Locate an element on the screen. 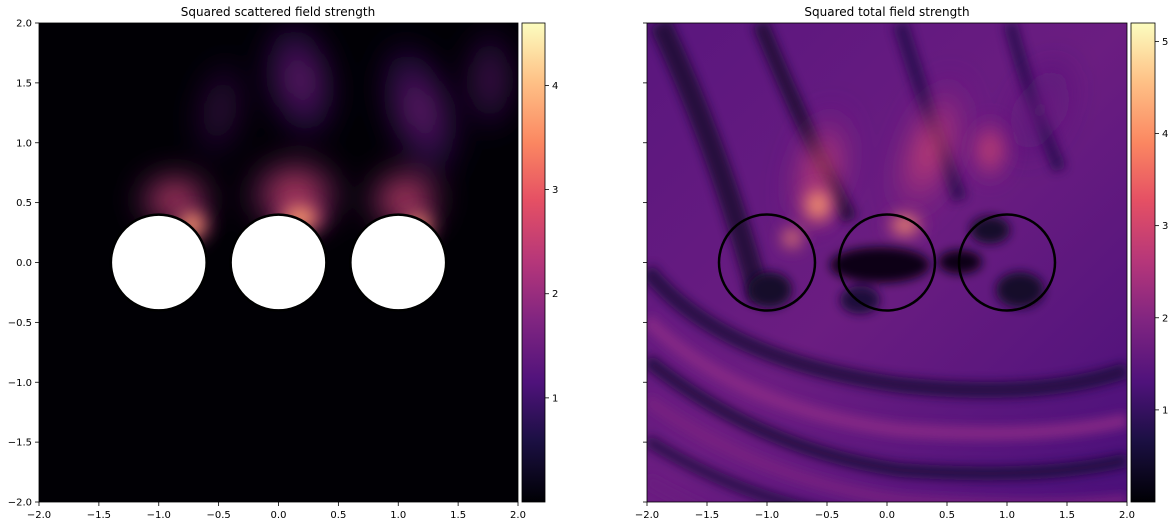 This screenshot has height=527, width=1175. left-scatterer-circles is located at coordinates (278, 262).